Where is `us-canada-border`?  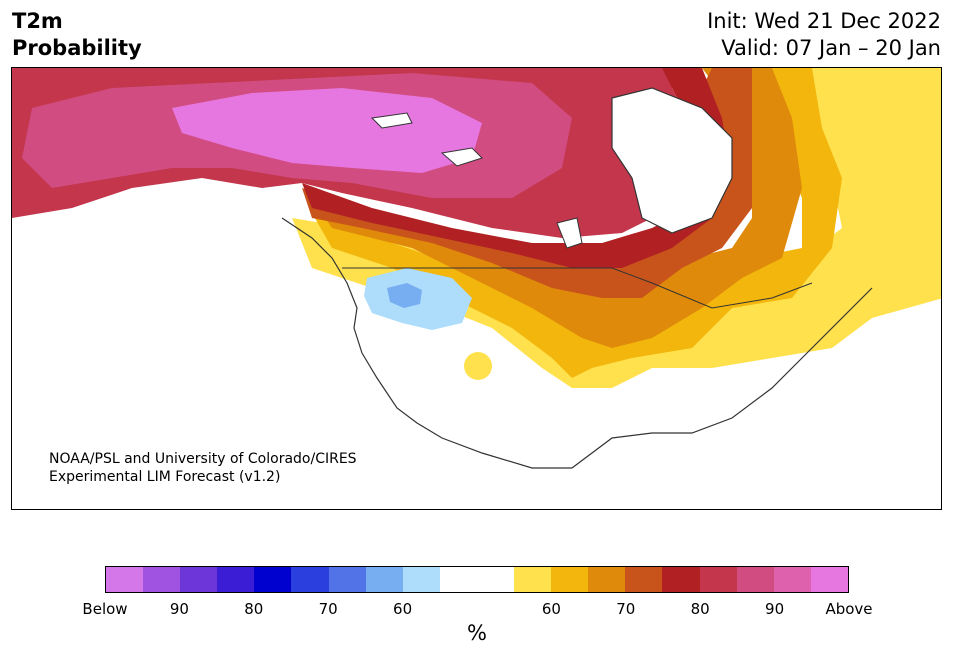
us-canada-border is located at coordinates (577, 288).